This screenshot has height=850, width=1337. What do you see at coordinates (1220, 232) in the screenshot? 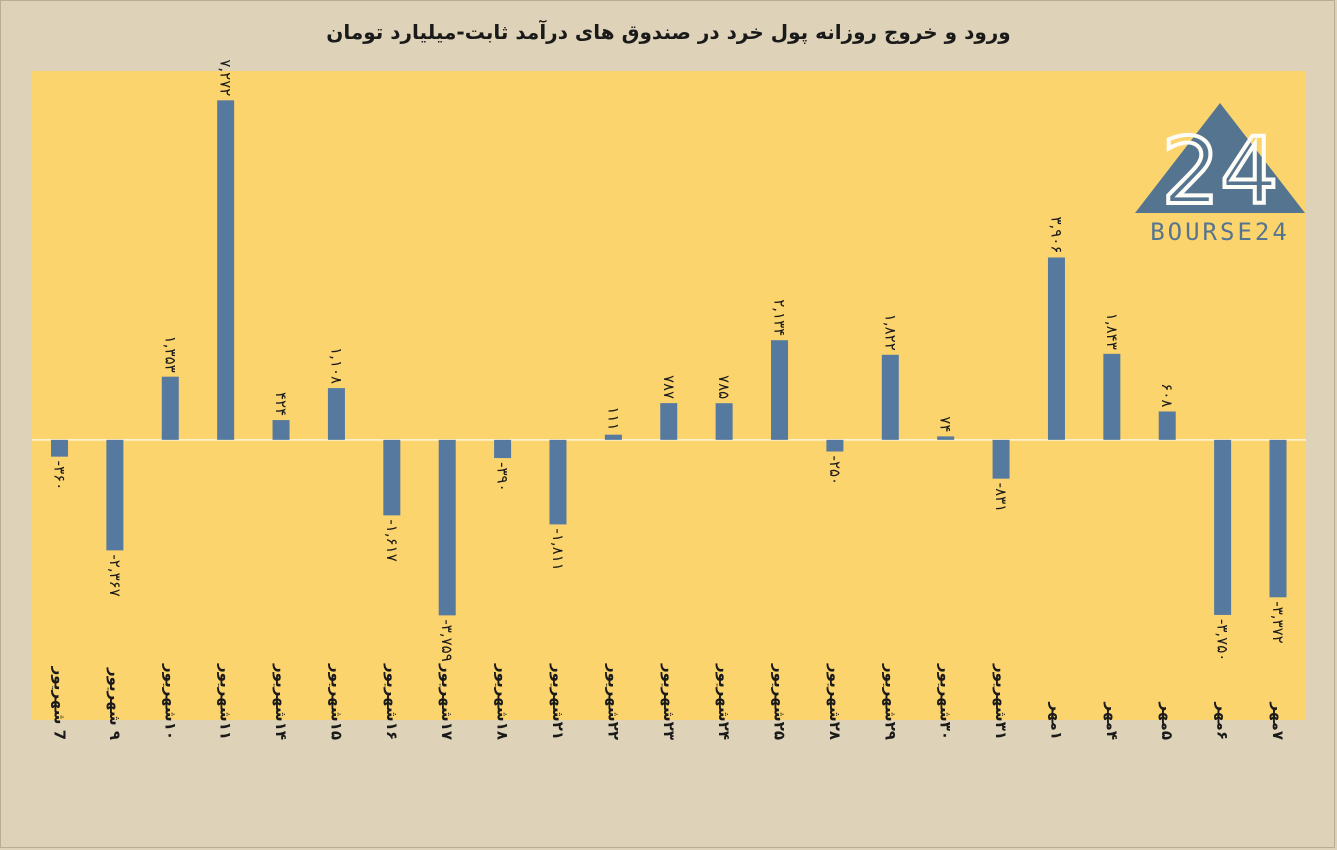
I see `logo-wordmark: BOURSE24` at bounding box center [1220, 232].